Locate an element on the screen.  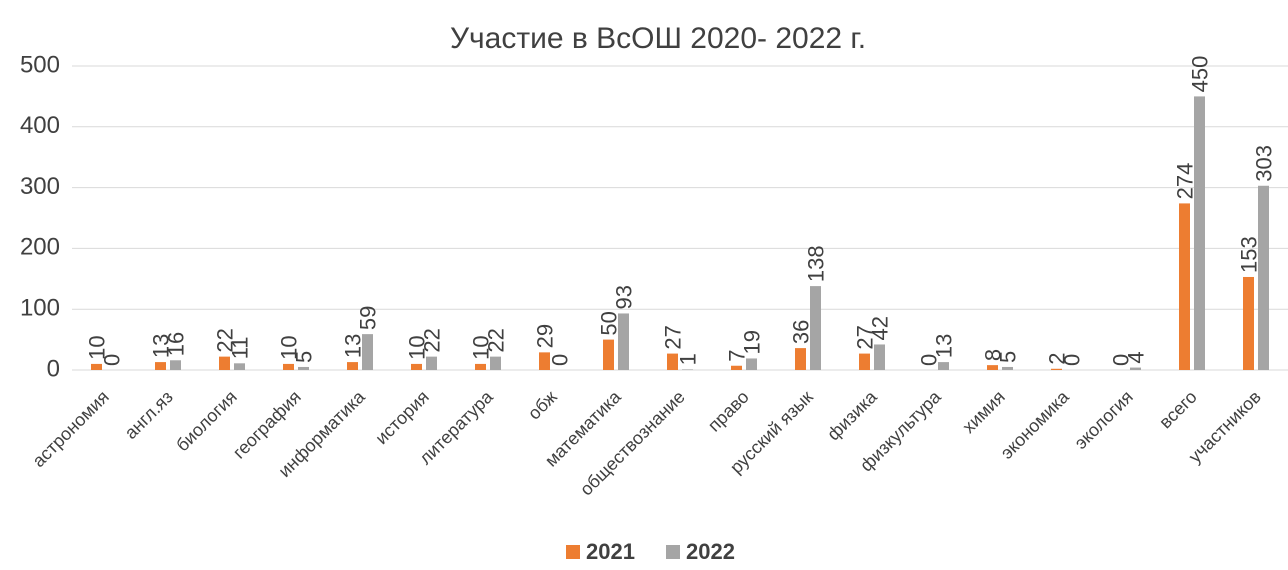
y-tick-label: 200 is located at coordinates (40, 247).